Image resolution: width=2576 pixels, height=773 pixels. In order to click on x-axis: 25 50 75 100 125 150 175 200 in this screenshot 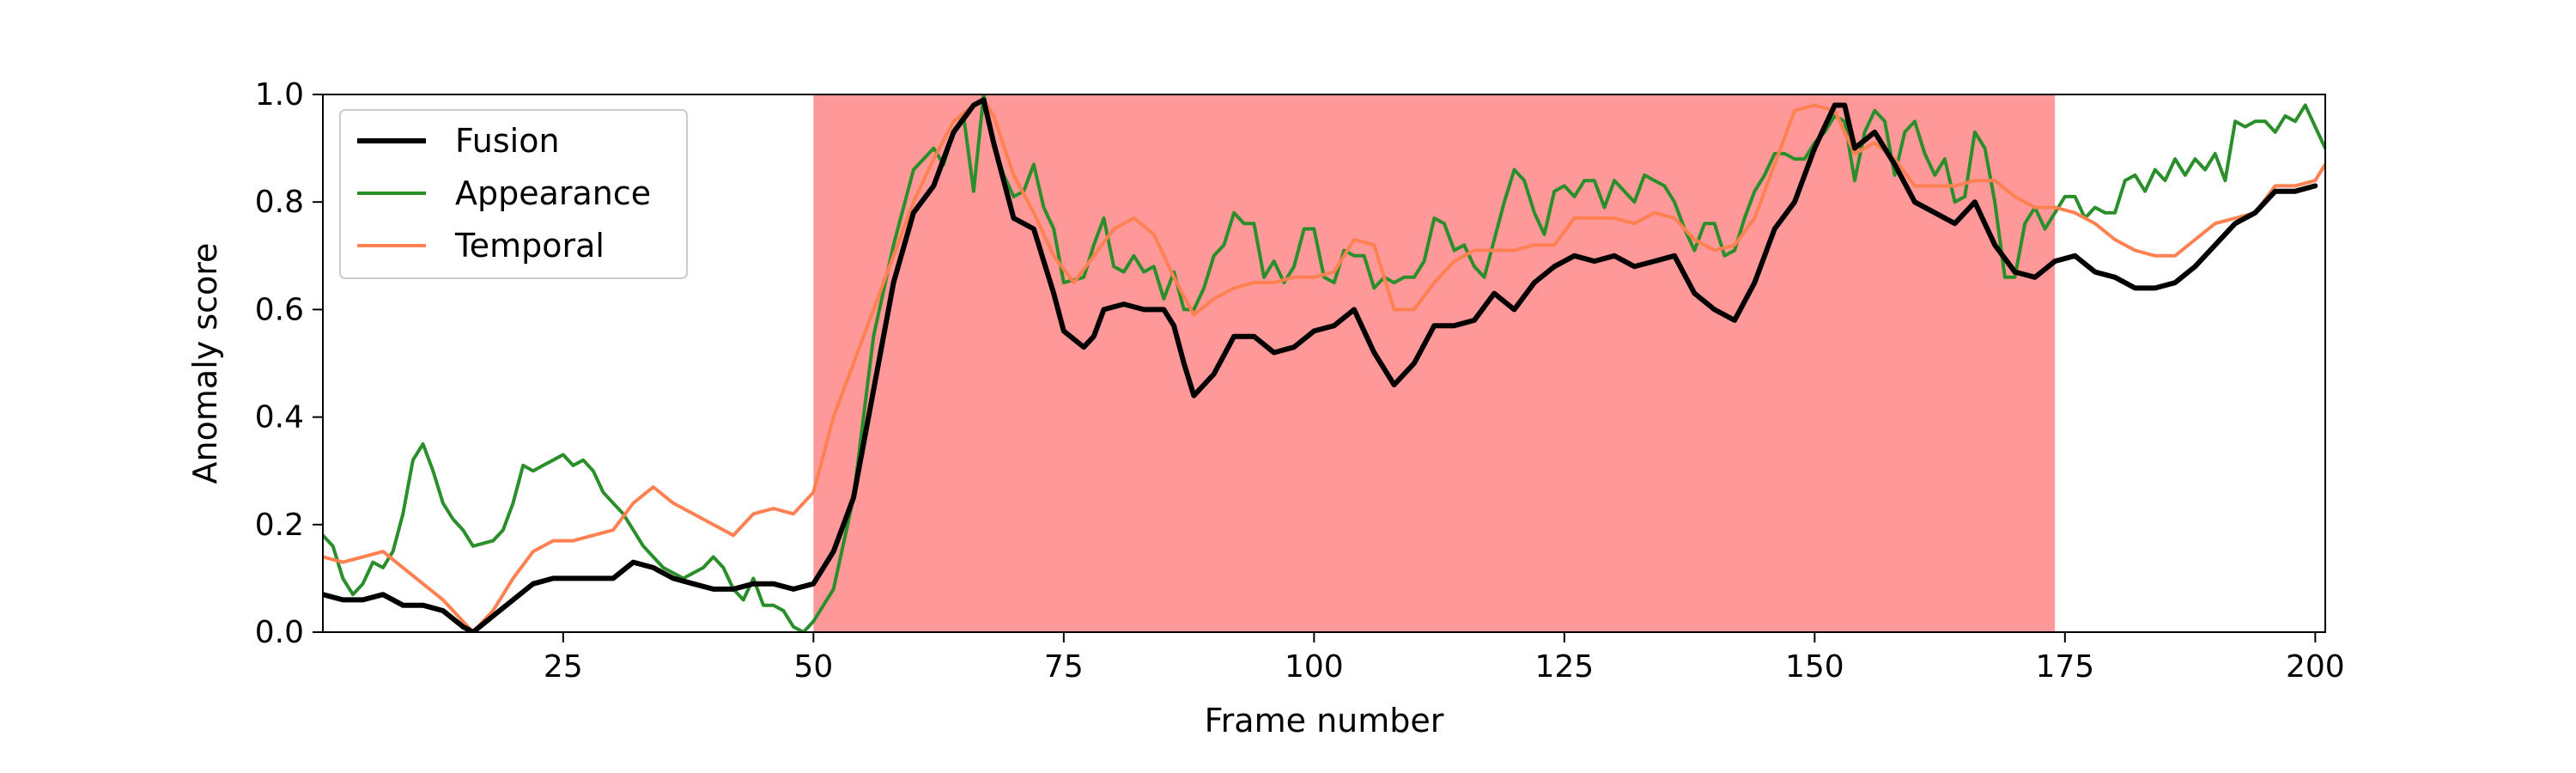, I will do `click(1444, 658)`.